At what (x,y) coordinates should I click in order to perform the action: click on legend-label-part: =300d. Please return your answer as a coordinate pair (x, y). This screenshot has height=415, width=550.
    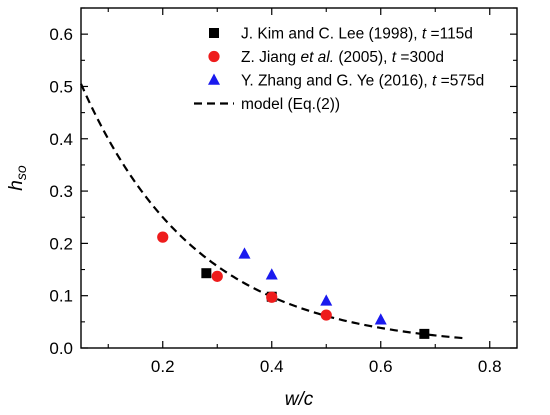
    Looking at the image, I should click on (420, 57).